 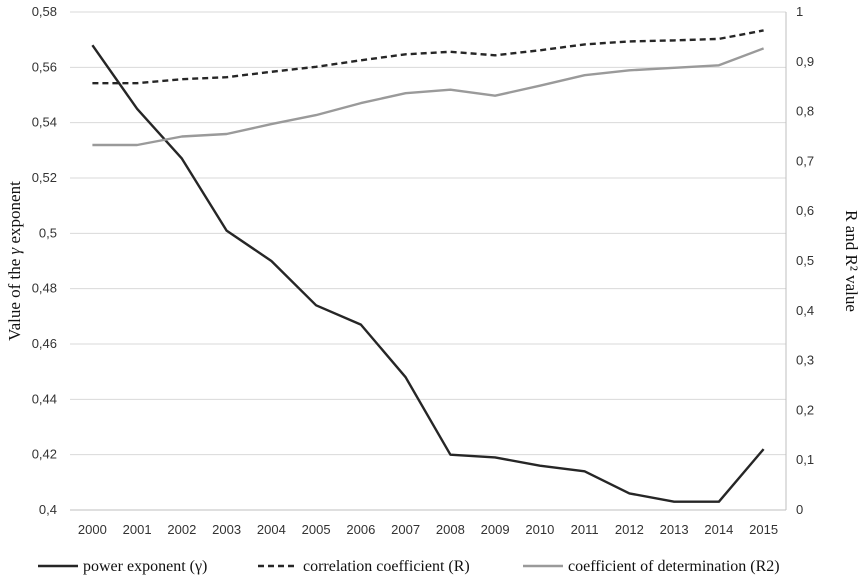 What do you see at coordinates (360, 529) in the screenshot?
I see `x-tick-label: 2006` at bounding box center [360, 529].